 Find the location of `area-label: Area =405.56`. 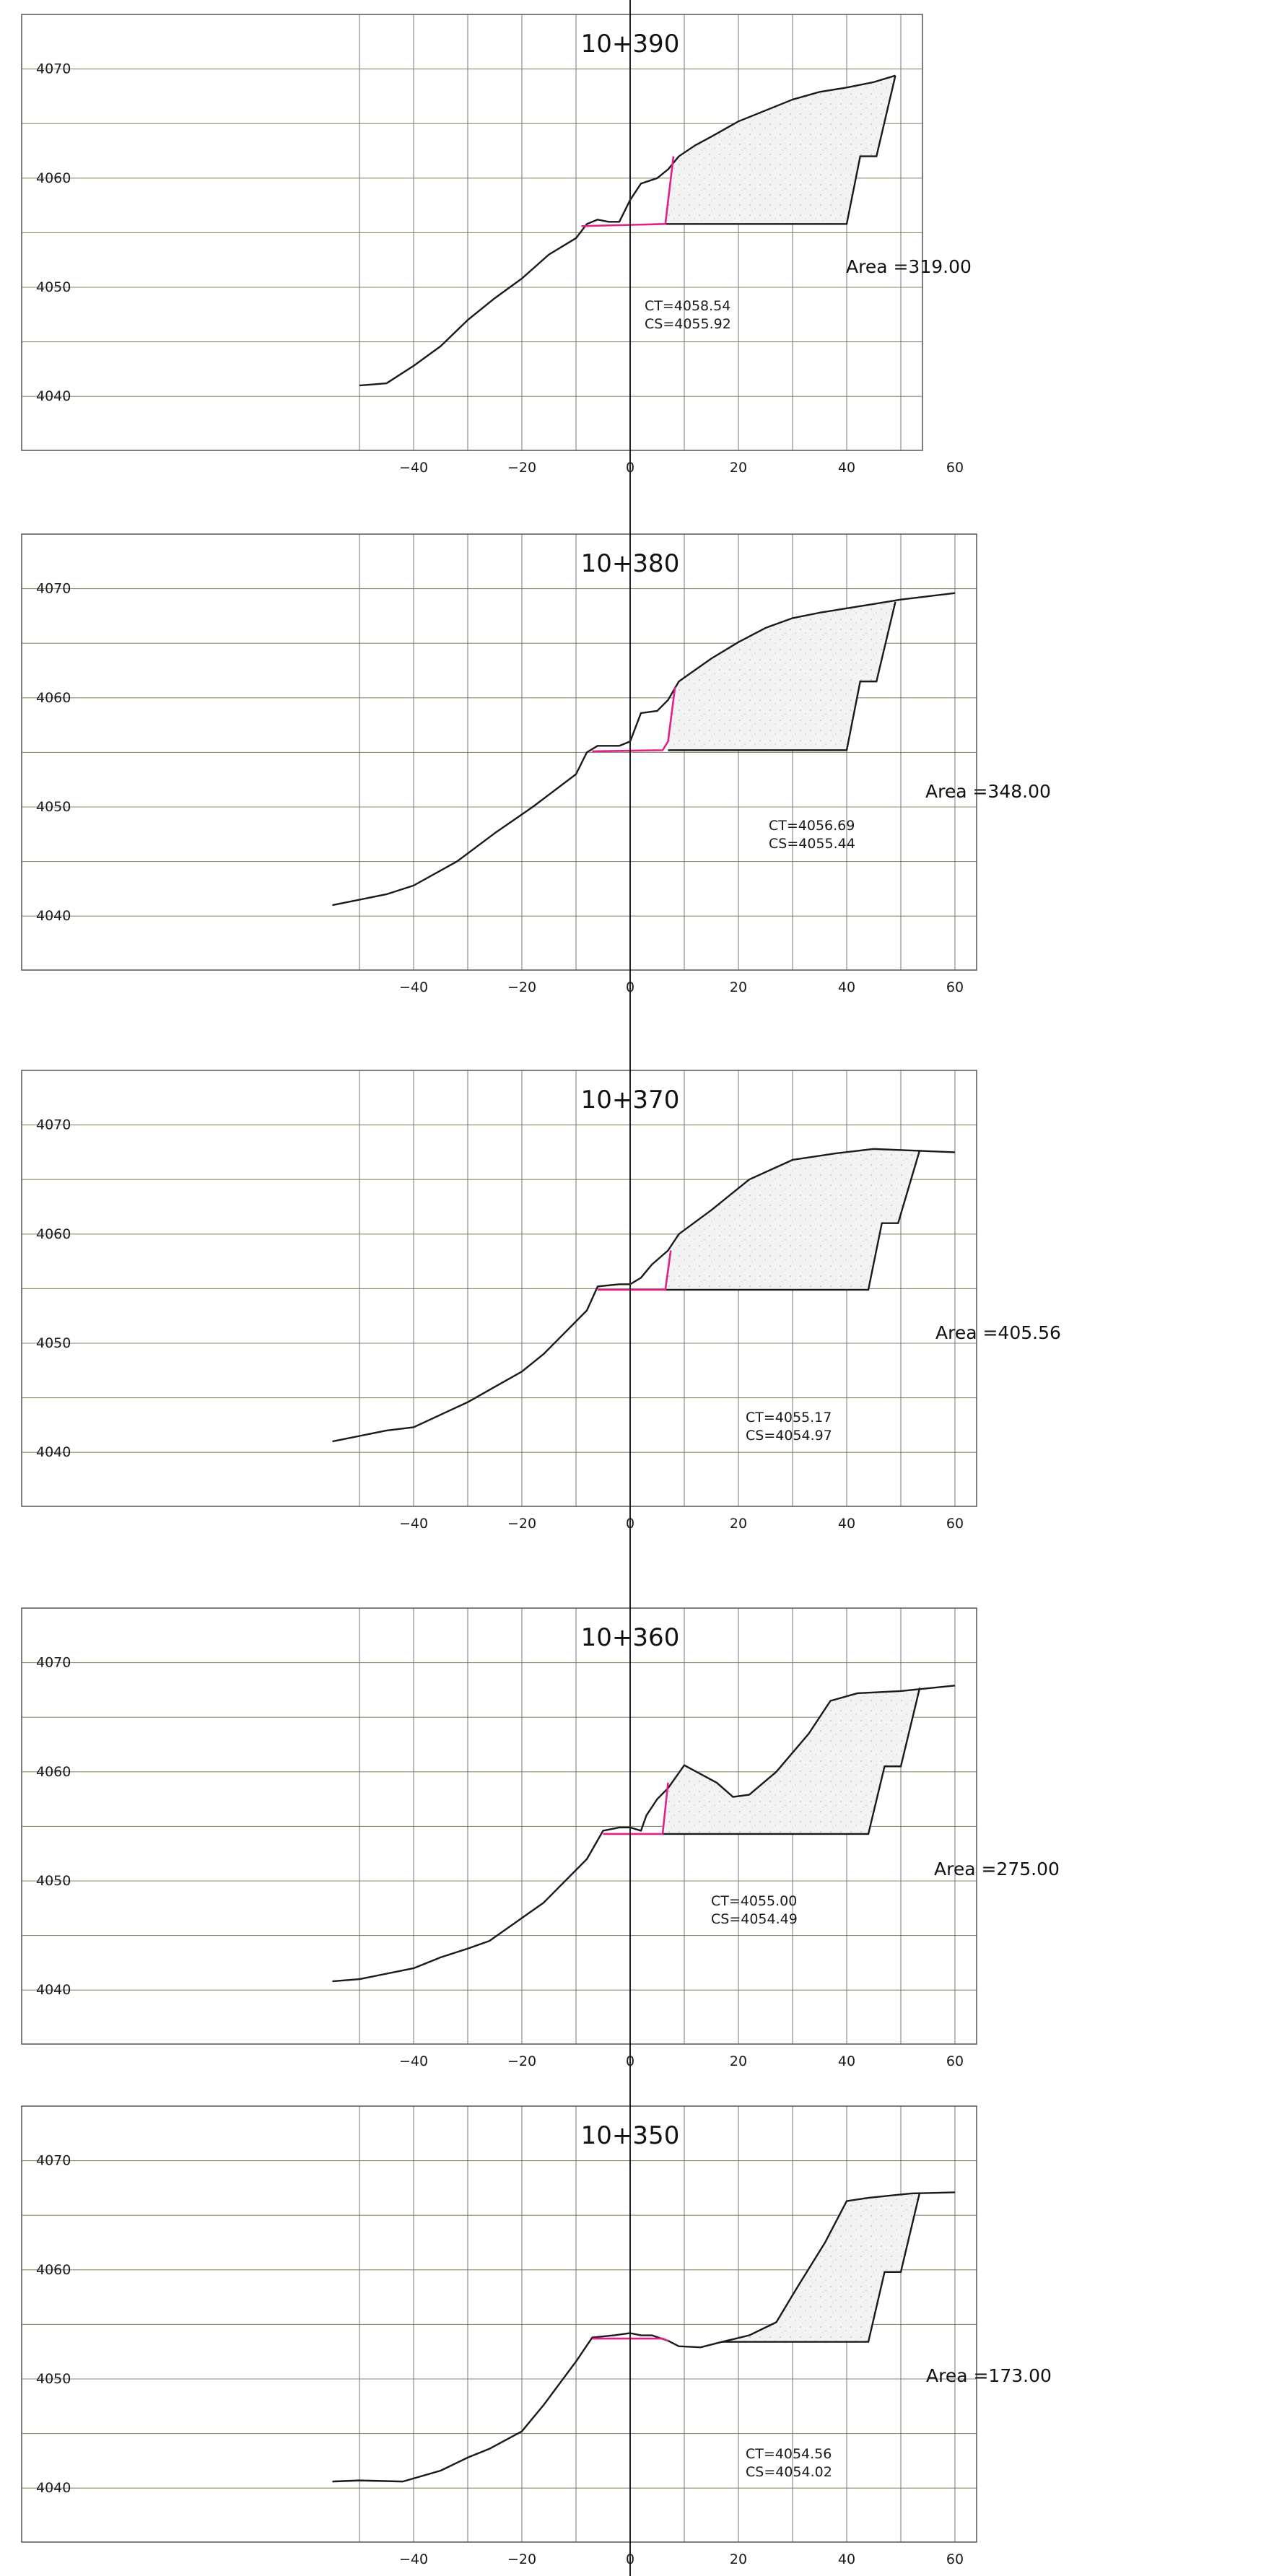

area-label: Area =405.56 is located at coordinates (998, 1332).